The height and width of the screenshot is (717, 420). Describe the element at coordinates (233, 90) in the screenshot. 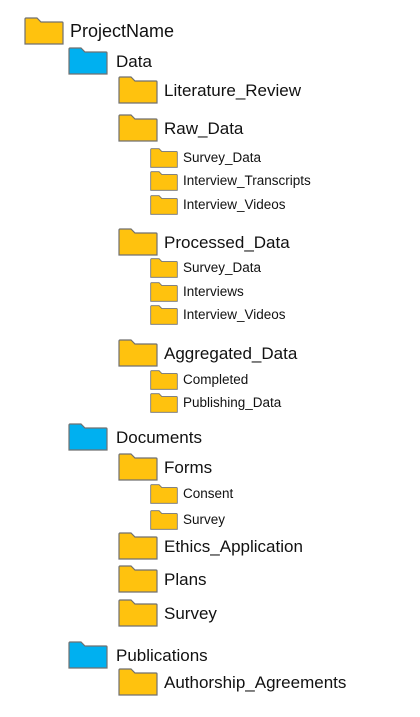

I see `folder-label: Literature_Review` at that location.